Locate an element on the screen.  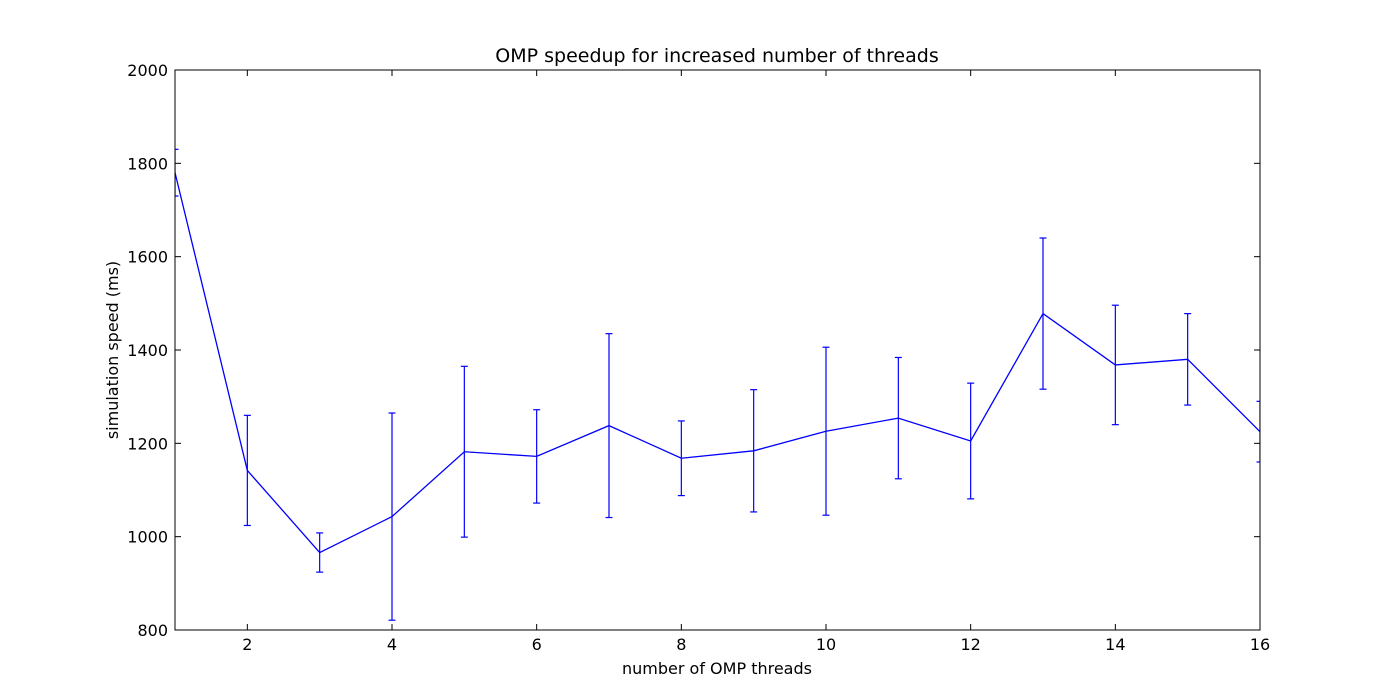
x-tick-label: 4 is located at coordinates (392, 644).